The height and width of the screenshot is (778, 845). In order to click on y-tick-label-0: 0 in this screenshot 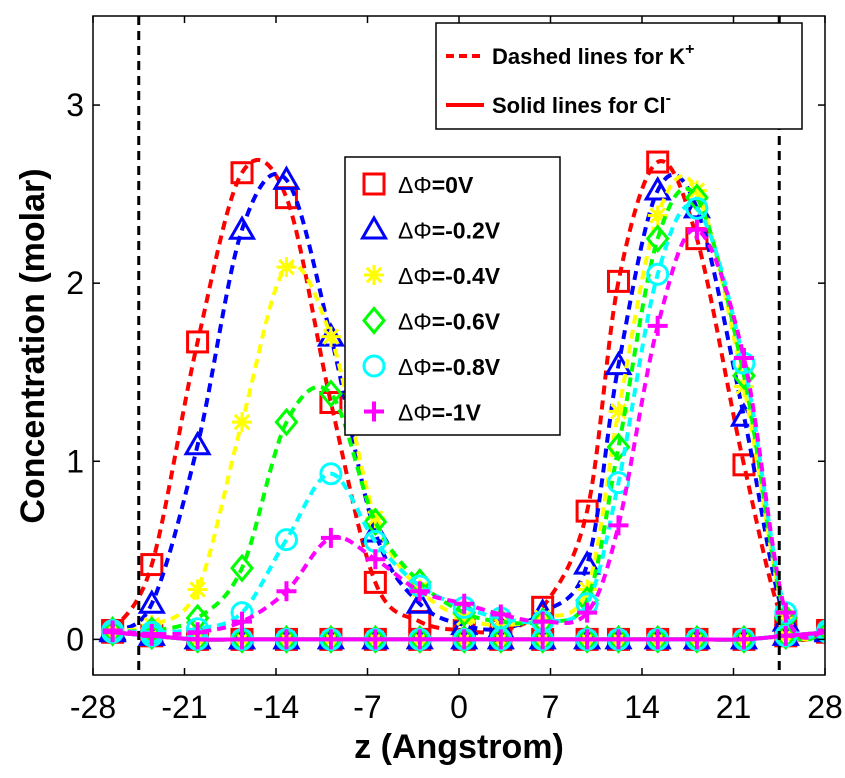, I will do `click(75, 639)`.